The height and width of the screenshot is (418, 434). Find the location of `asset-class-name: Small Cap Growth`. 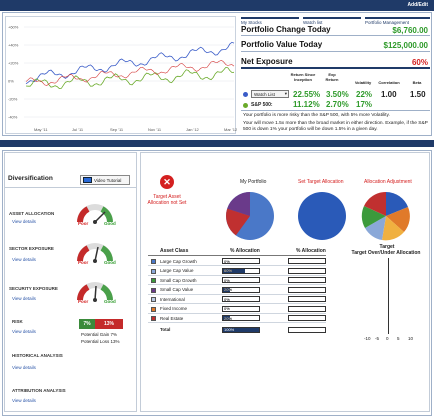

asset-class-name: Small Cap Growth is located at coordinates (178, 280).